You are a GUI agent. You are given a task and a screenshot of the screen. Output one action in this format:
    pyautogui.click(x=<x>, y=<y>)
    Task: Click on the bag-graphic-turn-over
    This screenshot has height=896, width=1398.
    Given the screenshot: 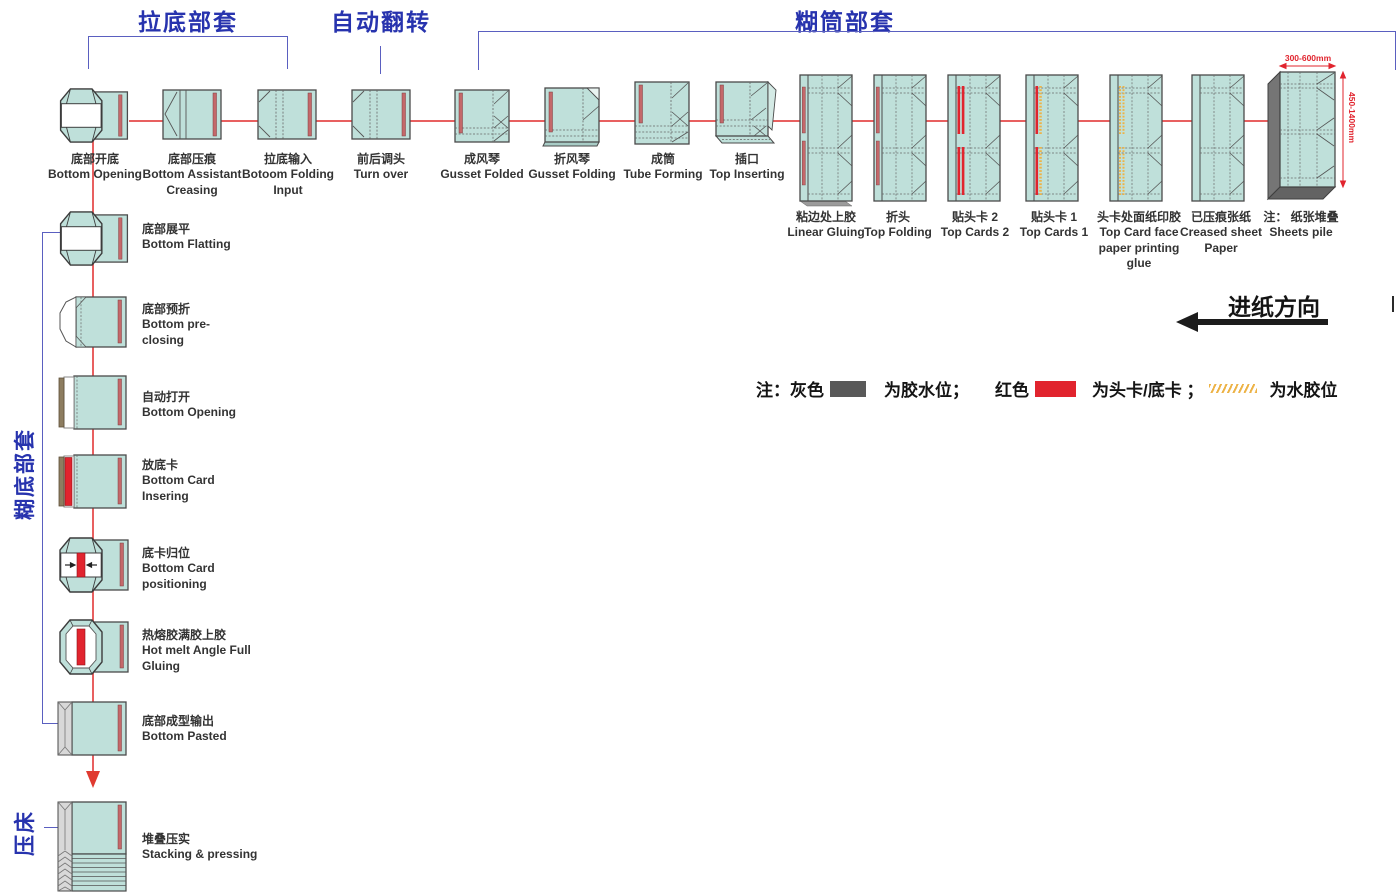 What is the action you would take?
    pyautogui.click(x=381, y=114)
    